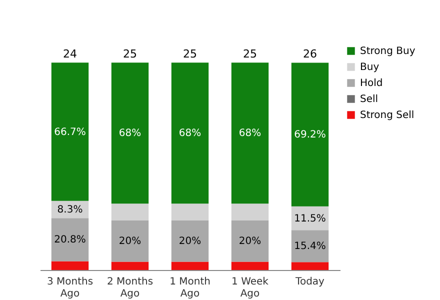 This screenshot has height=300, width=440. I want to click on data-label: 69.2%, so click(310, 135).